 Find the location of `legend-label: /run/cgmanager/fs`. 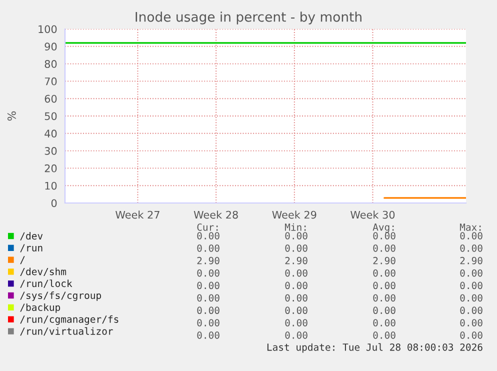

legend-label: /run/cgmanager/fs is located at coordinates (69, 320).